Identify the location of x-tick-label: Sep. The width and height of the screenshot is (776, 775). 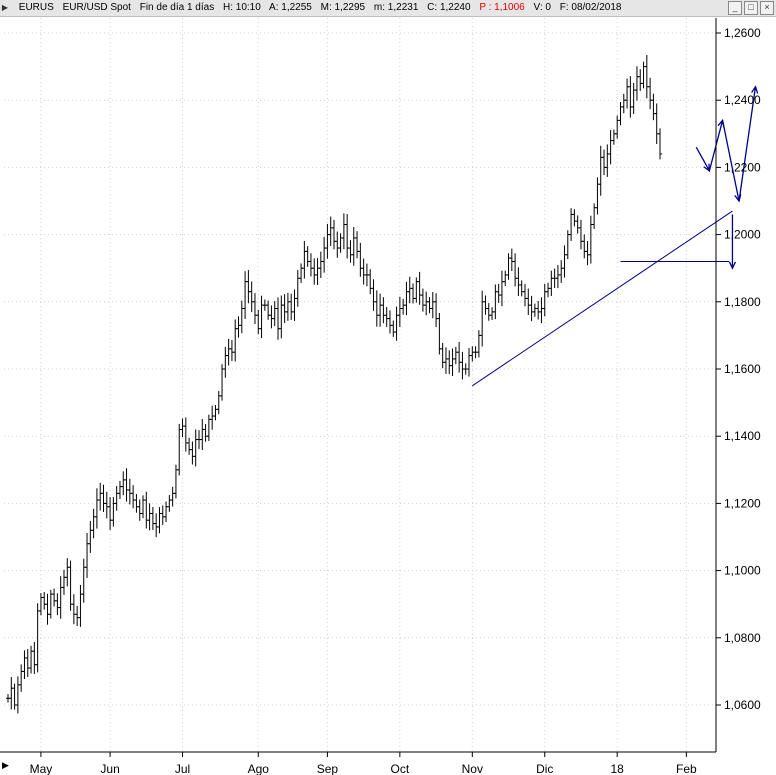
(328, 768).